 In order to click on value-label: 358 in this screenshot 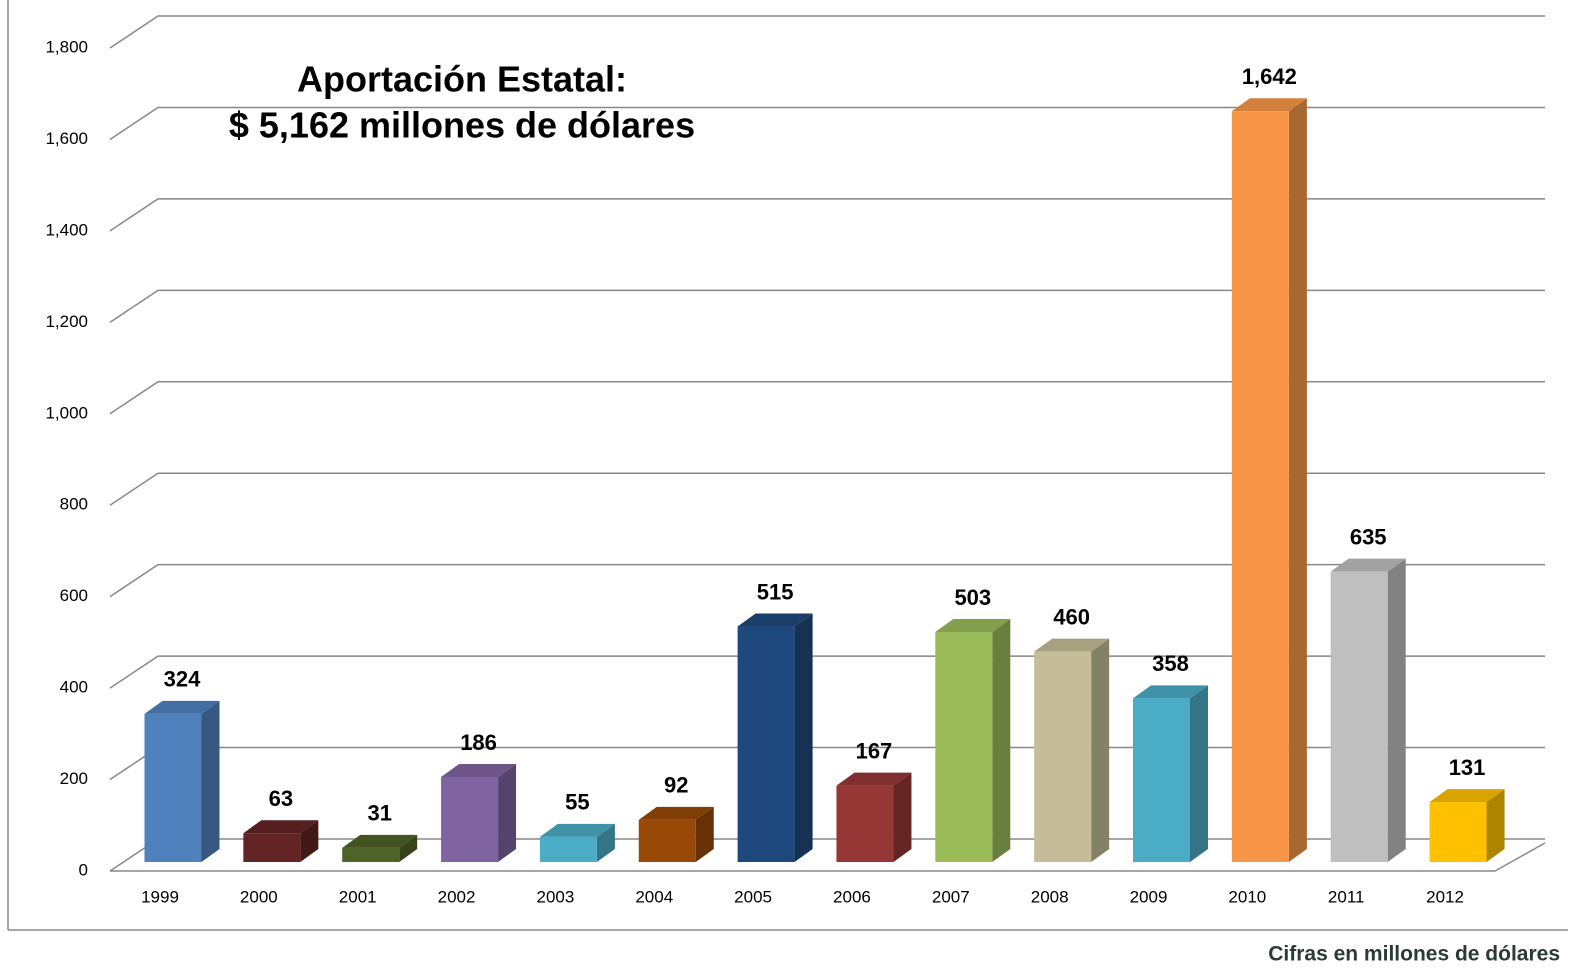, I will do `click(1170, 663)`.